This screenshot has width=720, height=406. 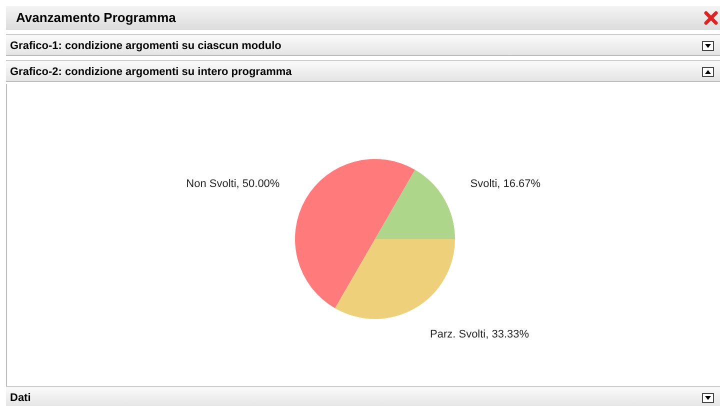 What do you see at coordinates (363, 18) in the screenshot?
I see `chart-title: Avanzamento Programma` at bounding box center [363, 18].